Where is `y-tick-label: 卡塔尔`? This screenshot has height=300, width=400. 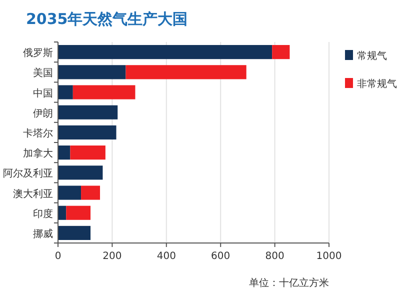 y-tick-label: 卡塔尔 is located at coordinates (38, 133).